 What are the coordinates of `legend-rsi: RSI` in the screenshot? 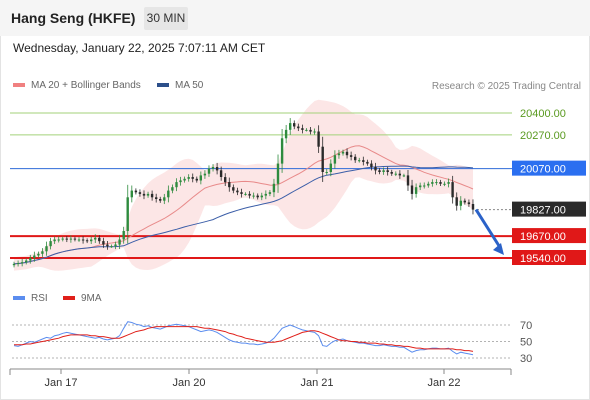 It's located at (30, 298).